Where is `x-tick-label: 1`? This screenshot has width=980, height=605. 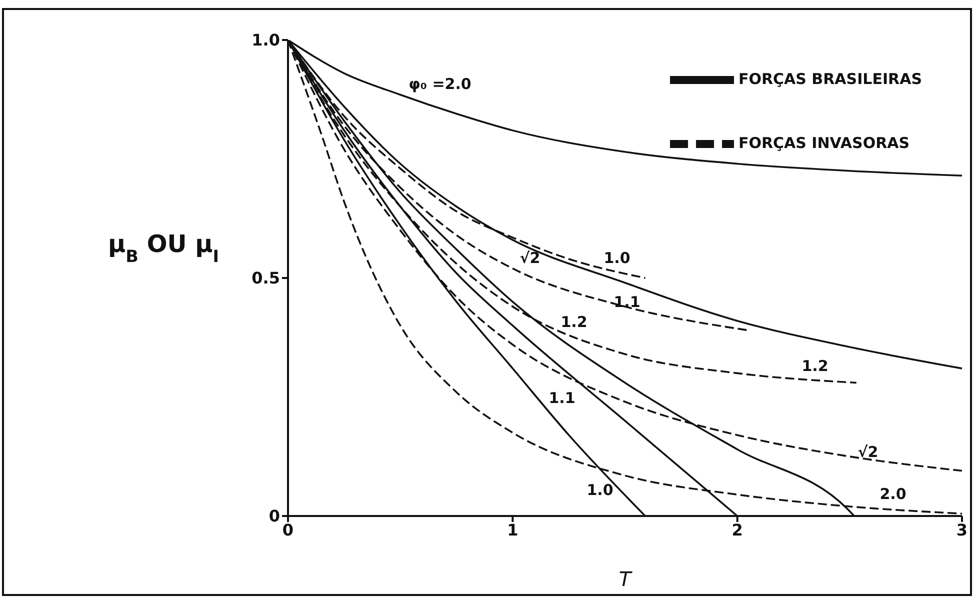 x-tick-label: 1 is located at coordinates (512, 530).